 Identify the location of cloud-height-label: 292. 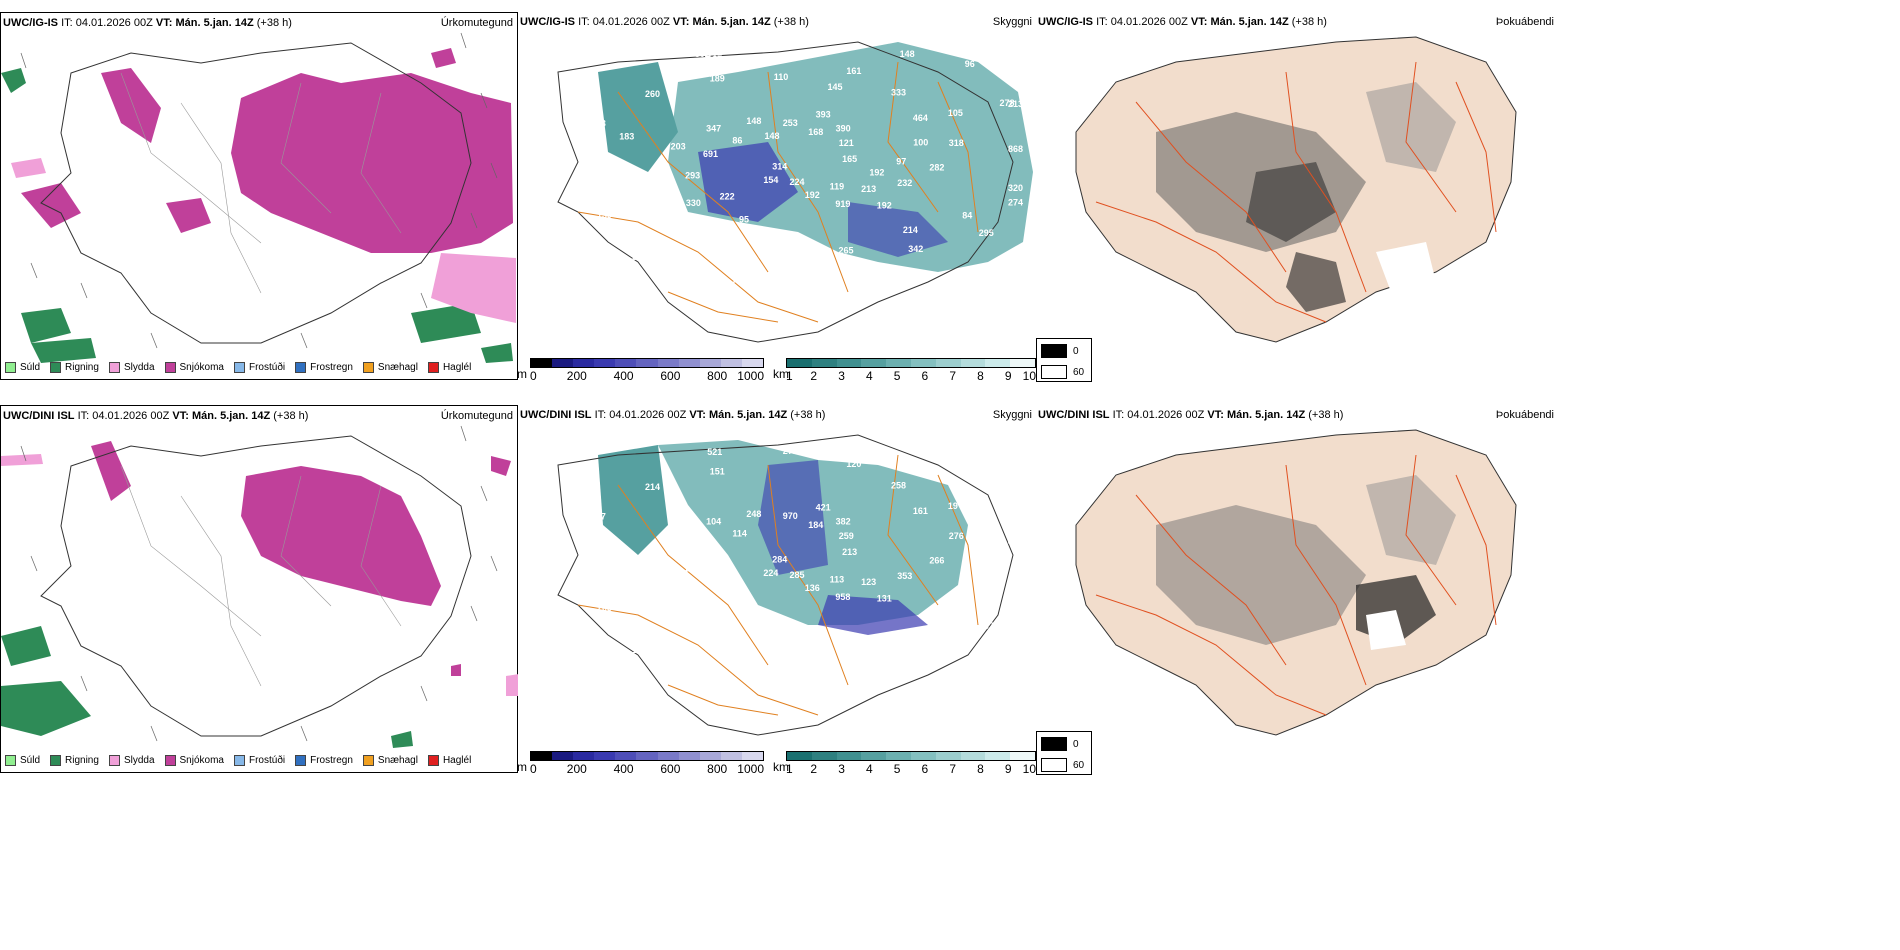
(787, 632).